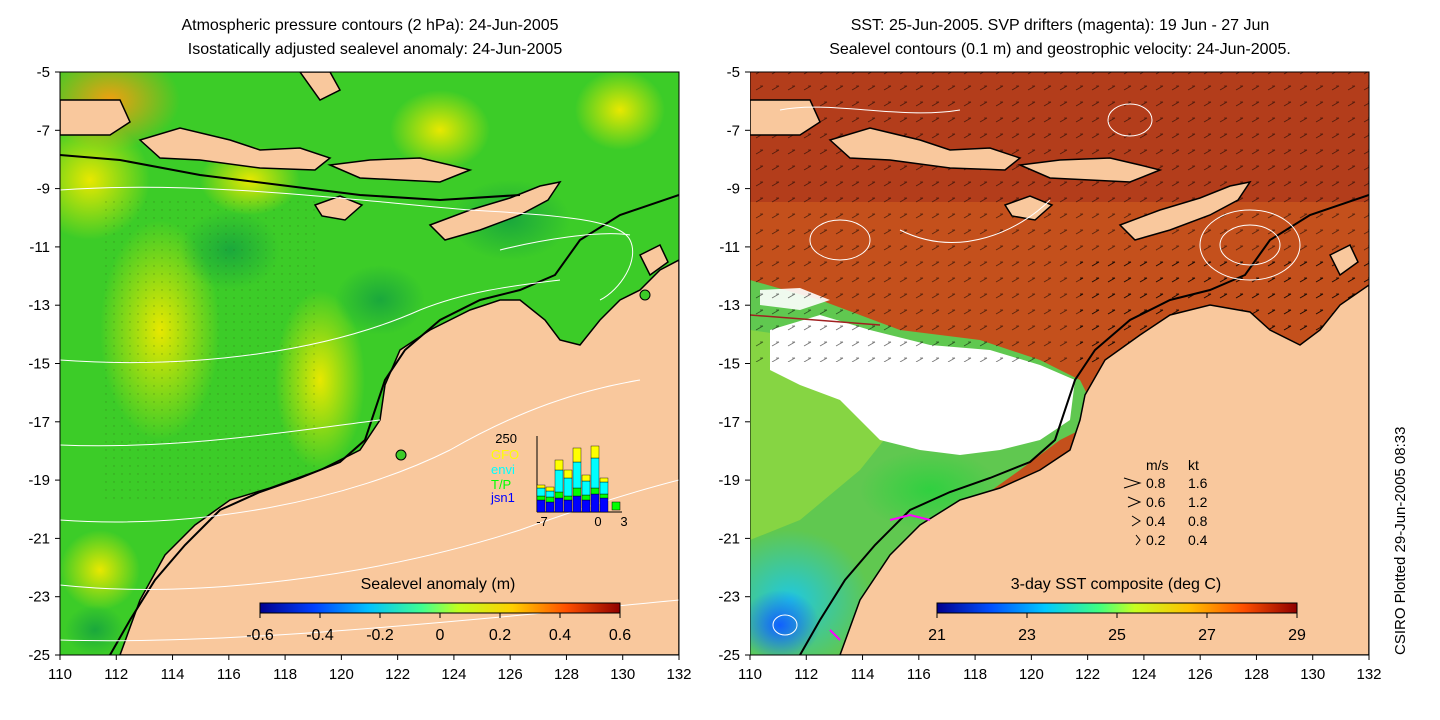 The width and height of the screenshot is (1440, 720). Describe the element at coordinates (1198, 540) in the screenshot. I see `velocity-key-kt: 0.4` at that location.